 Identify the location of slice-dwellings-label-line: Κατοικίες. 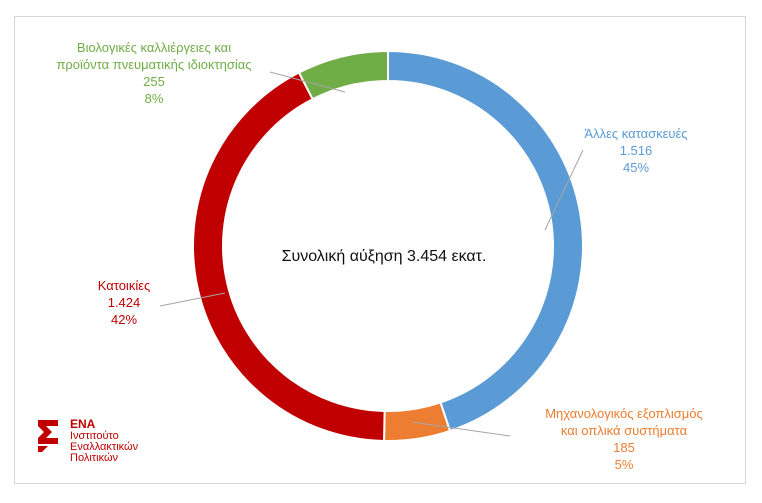
(124, 285).